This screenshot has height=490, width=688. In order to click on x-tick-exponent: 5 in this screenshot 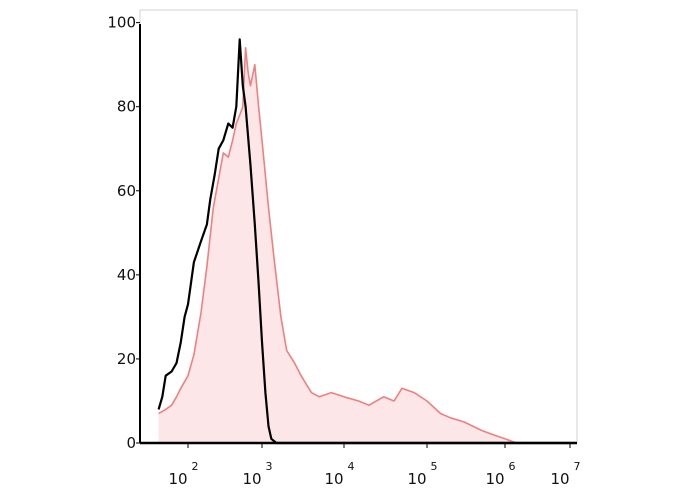, I will do `click(434, 466)`.